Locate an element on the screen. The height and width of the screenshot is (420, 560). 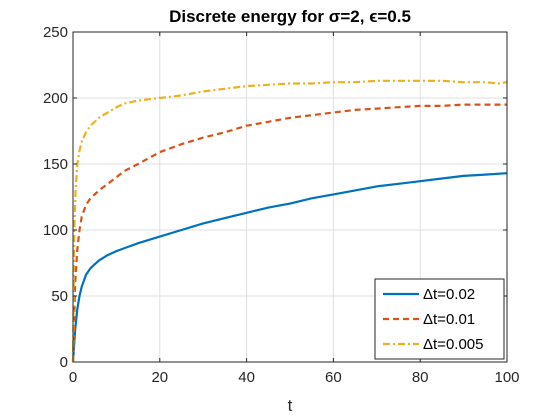
x-tick-label: 80 is located at coordinates (420, 377).